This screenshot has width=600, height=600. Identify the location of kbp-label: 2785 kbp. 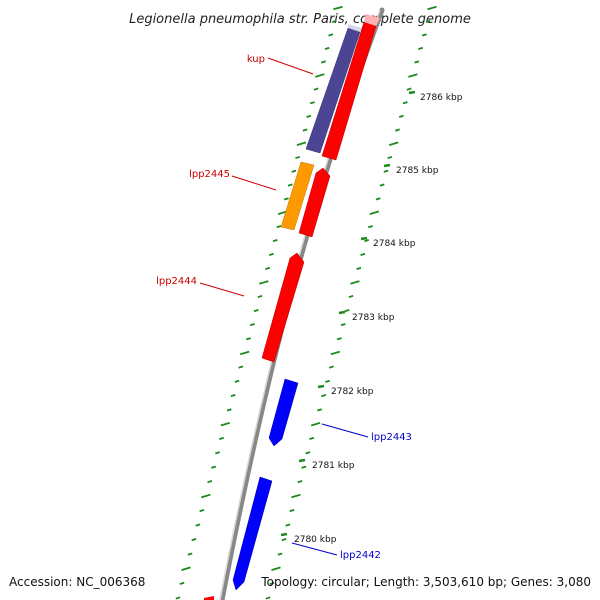
(417, 171).